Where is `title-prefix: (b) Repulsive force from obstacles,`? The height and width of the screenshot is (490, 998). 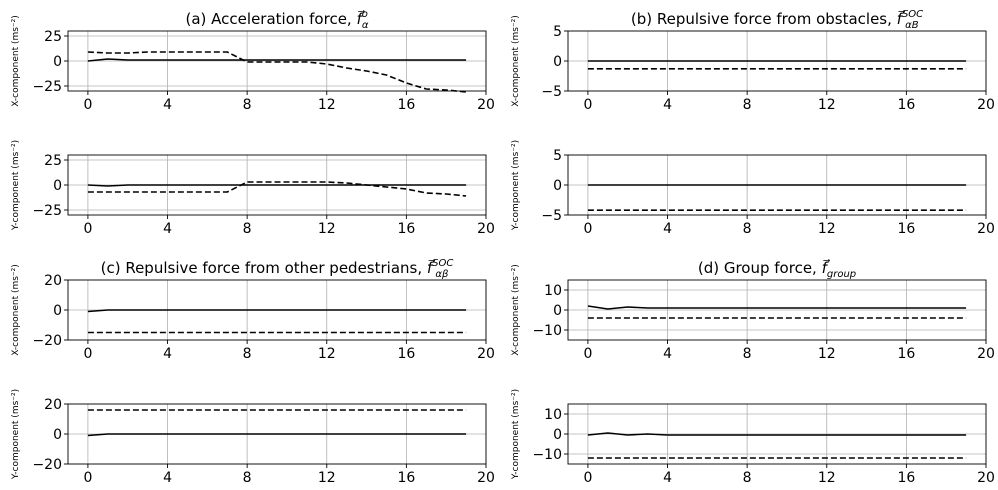
title-prefix: (b) Repulsive force from obstacles, is located at coordinates (764, 19).